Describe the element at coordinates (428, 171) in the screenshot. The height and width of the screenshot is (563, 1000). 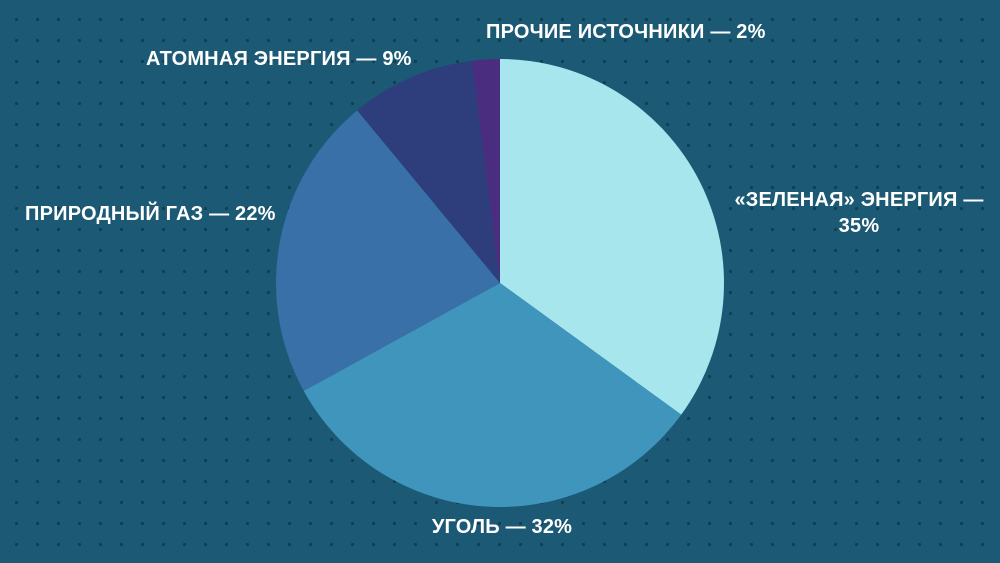
I see `pie-slice-atomic` at that location.